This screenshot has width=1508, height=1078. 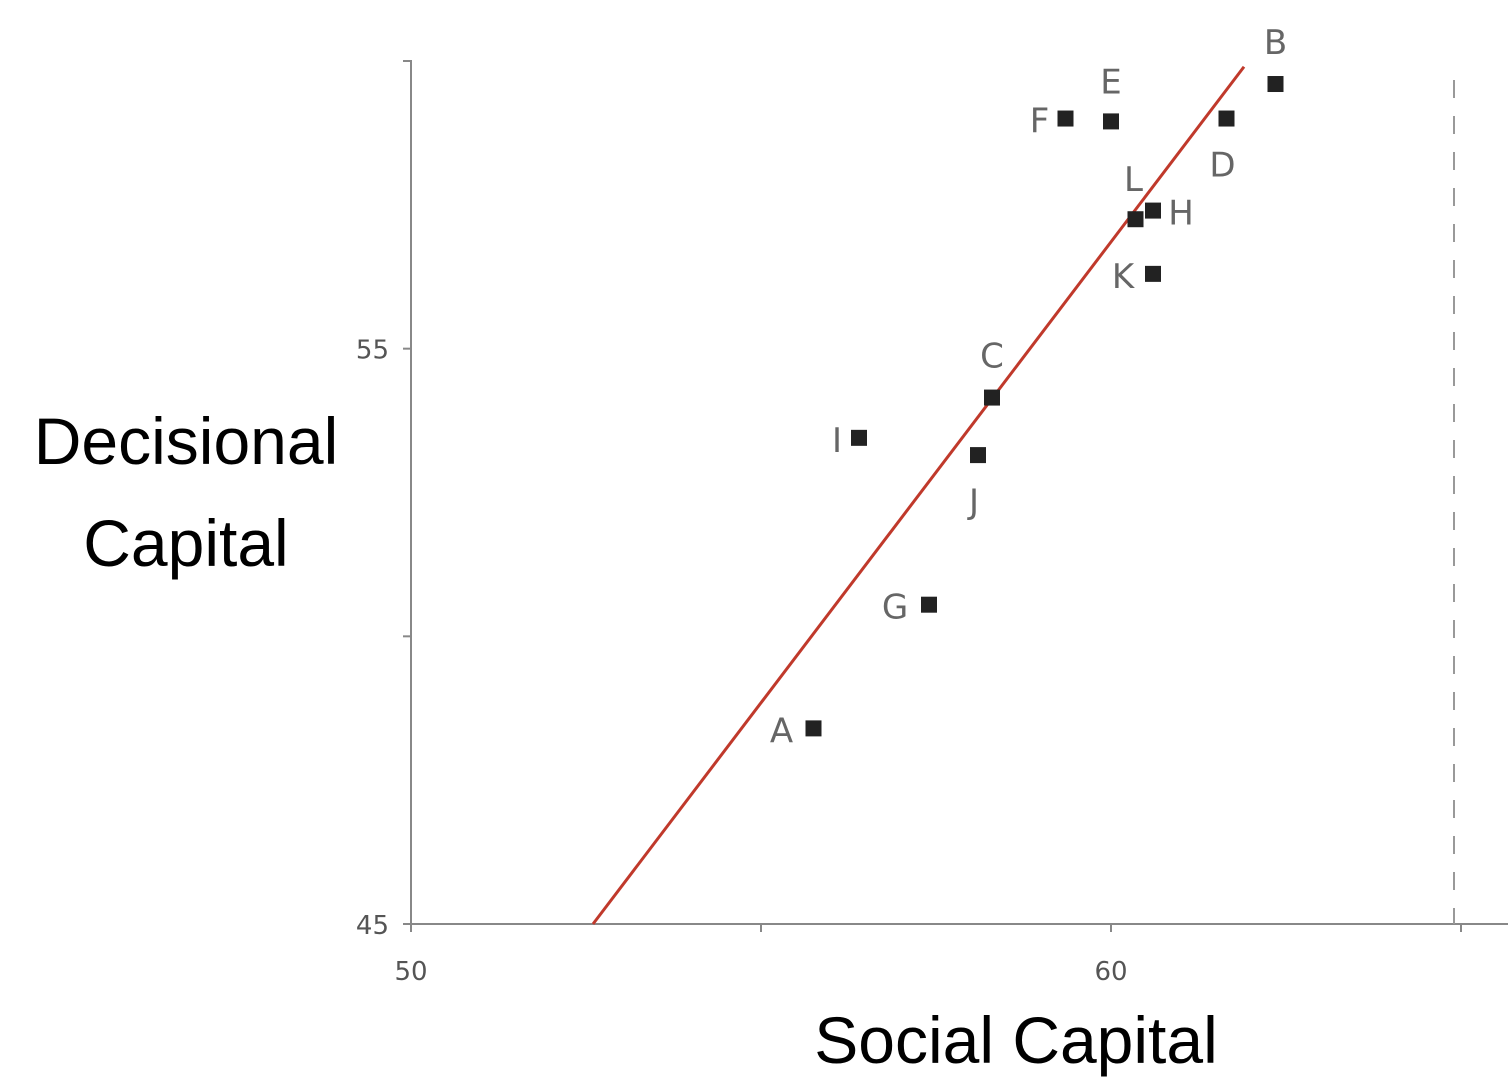 I want to click on point-marker-a, so click(x=813, y=728).